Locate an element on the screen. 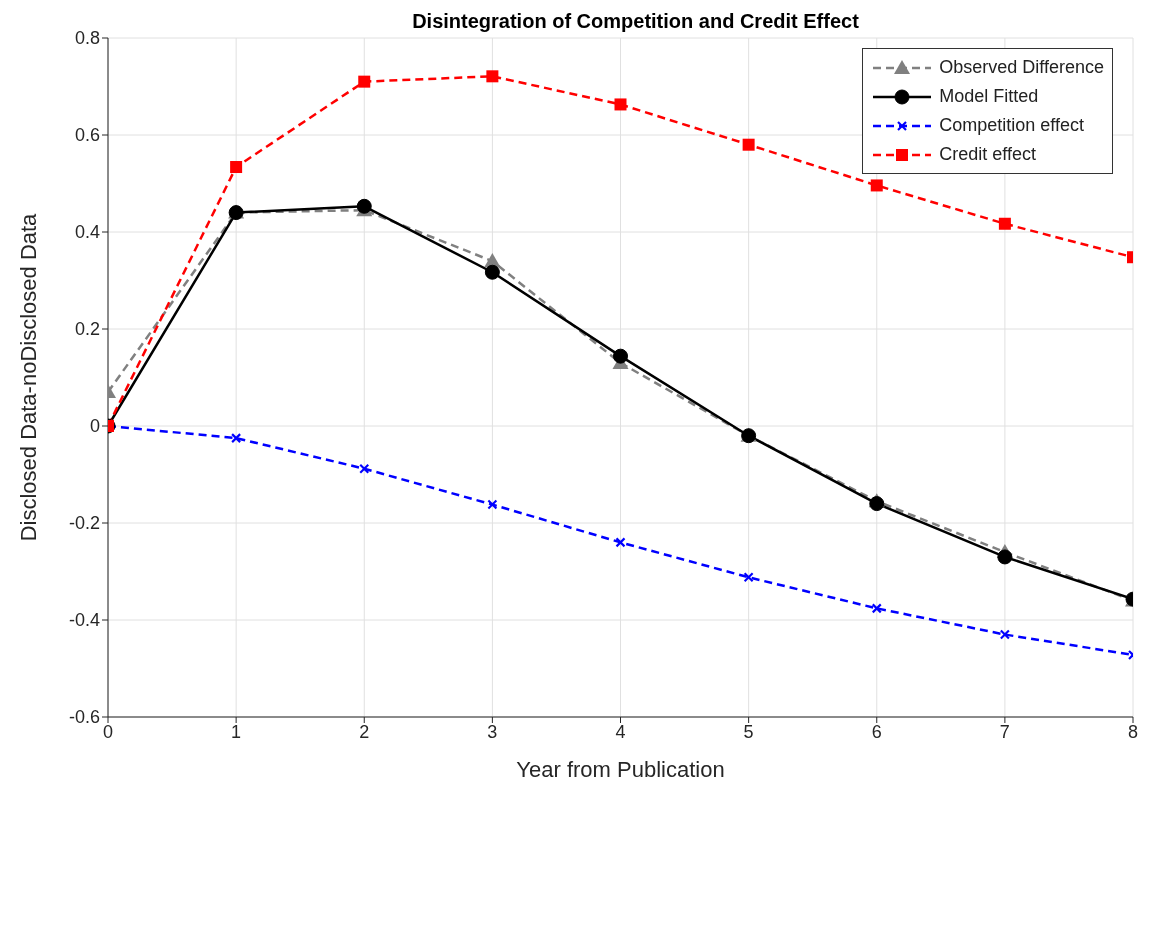 This screenshot has height=941, width=1151. legend-label: Competition effect is located at coordinates (1011, 125).